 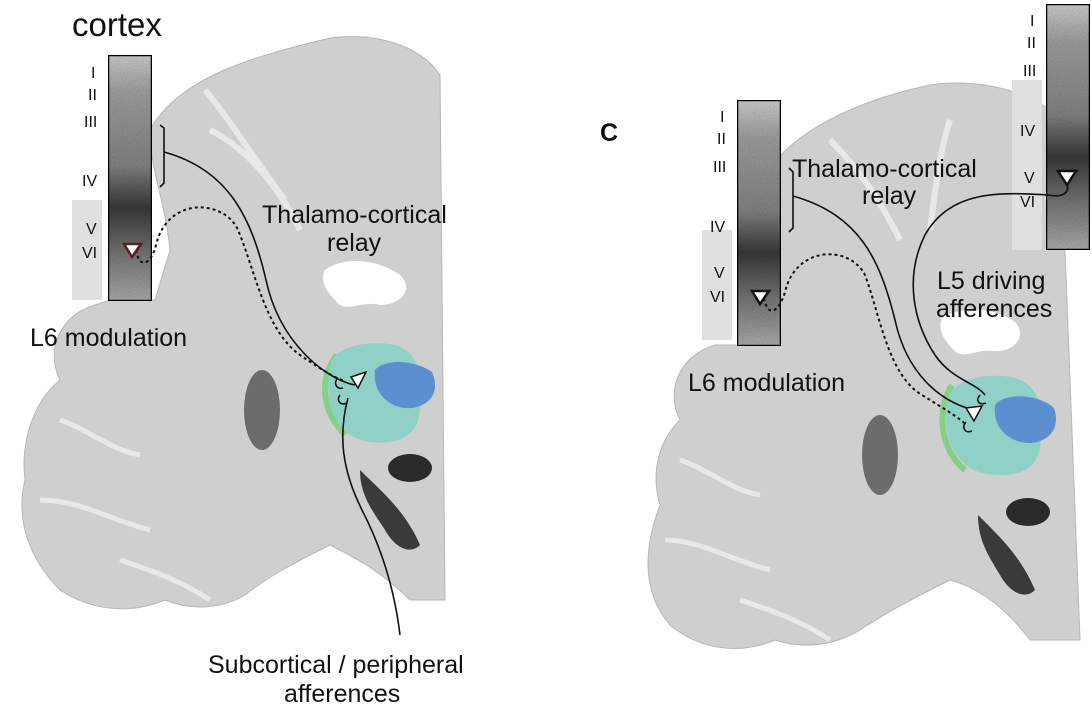 What do you see at coordinates (719, 273) in the screenshot?
I see `right-a-layer-V: V` at bounding box center [719, 273].